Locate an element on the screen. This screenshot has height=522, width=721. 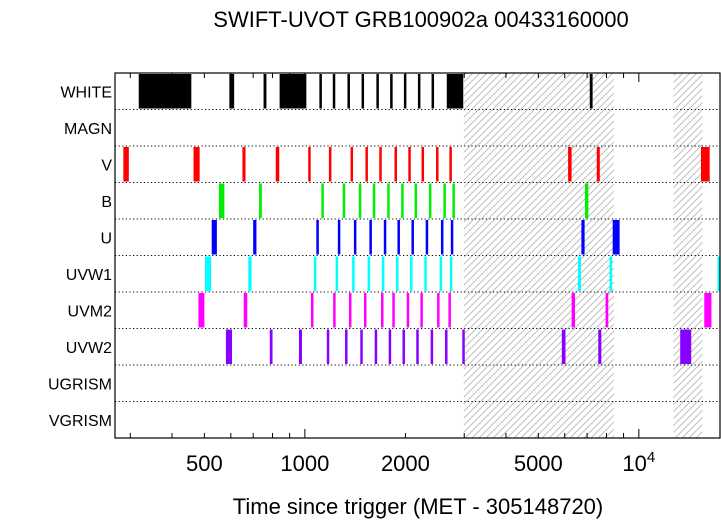
row-label-vgrism: VGRISM is located at coordinates (80, 421).